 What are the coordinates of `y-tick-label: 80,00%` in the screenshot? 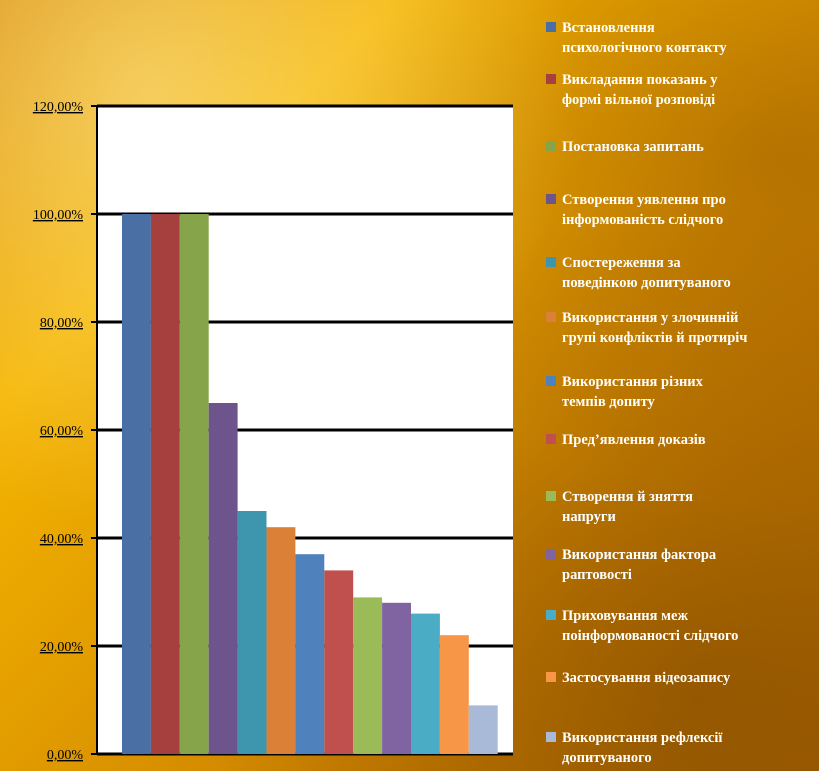 It's located at (62, 323).